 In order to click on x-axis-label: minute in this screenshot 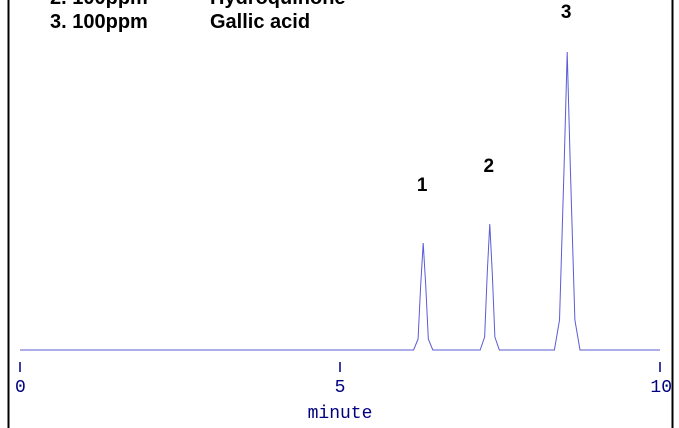, I will do `click(340, 414)`.